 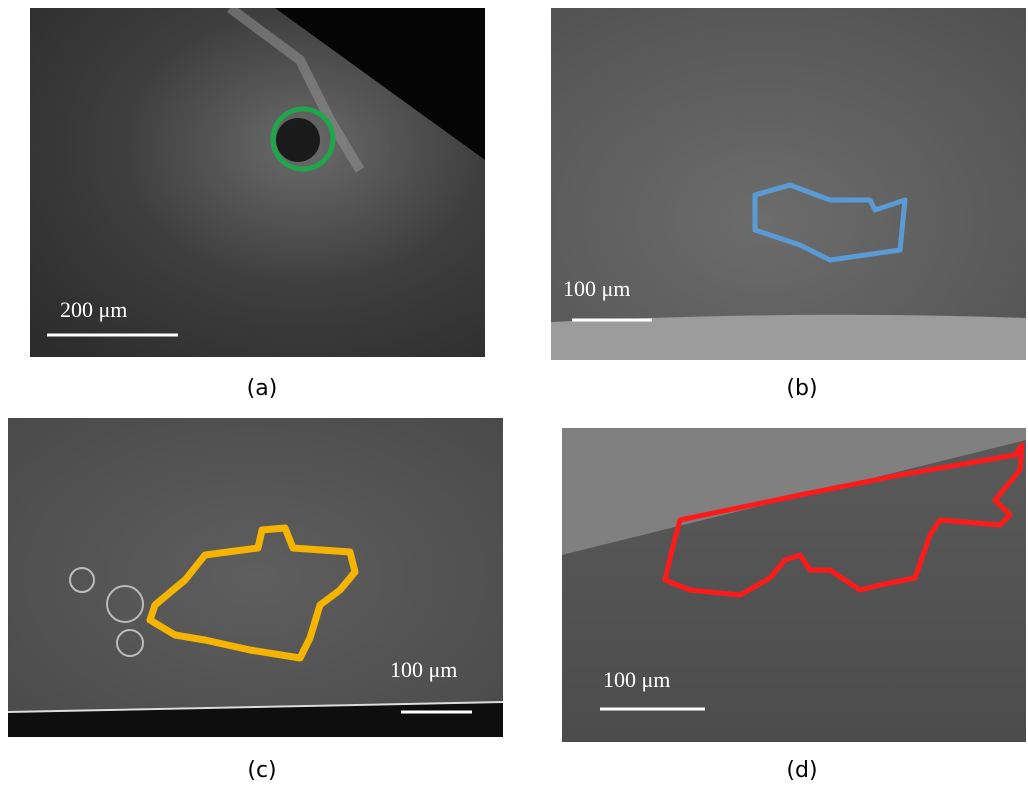 What do you see at coordinates (262, 388) in the screenshot?
I see `panel-label: (a)` at bounding box center [262, 388].